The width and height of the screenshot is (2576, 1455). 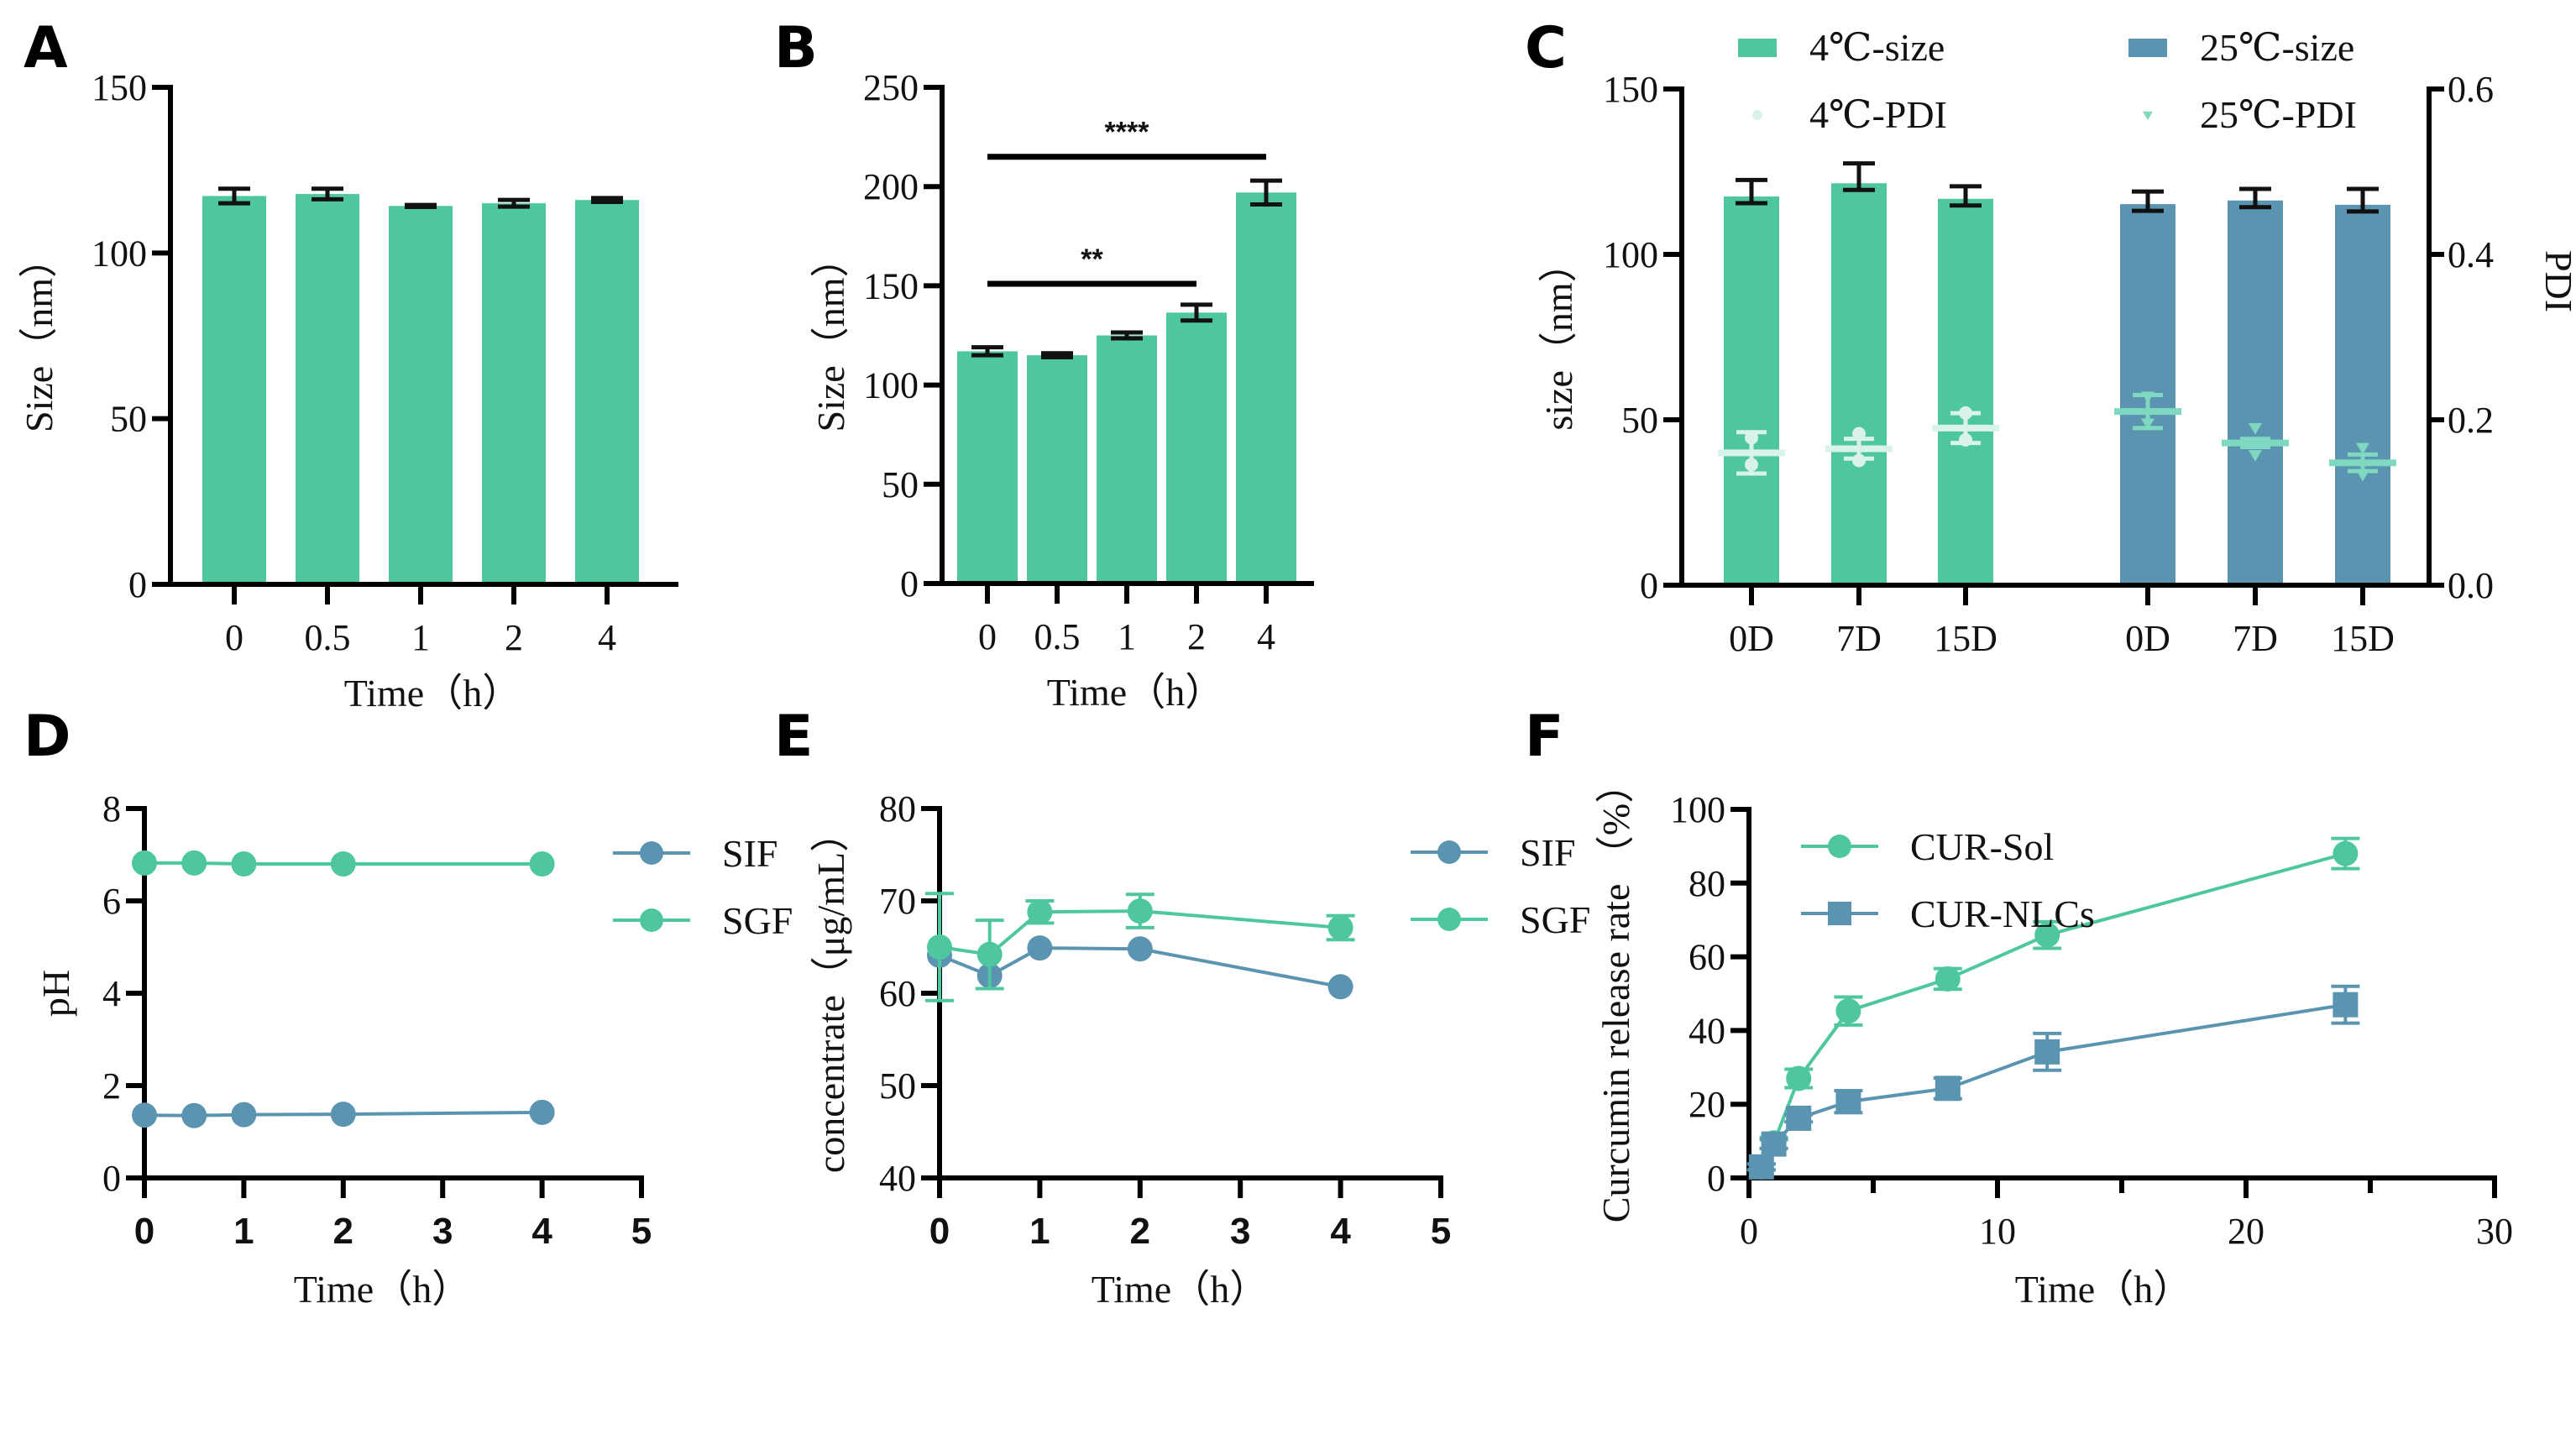 I want to click on y-tick-label: 200, so click(x=891, y=186).